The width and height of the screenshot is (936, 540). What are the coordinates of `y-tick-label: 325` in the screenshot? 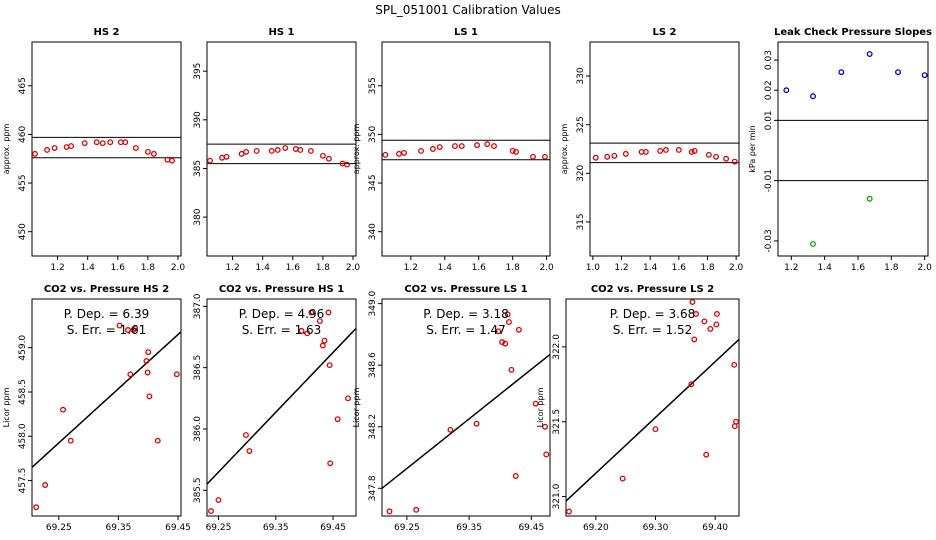 It's located at (581, 124).